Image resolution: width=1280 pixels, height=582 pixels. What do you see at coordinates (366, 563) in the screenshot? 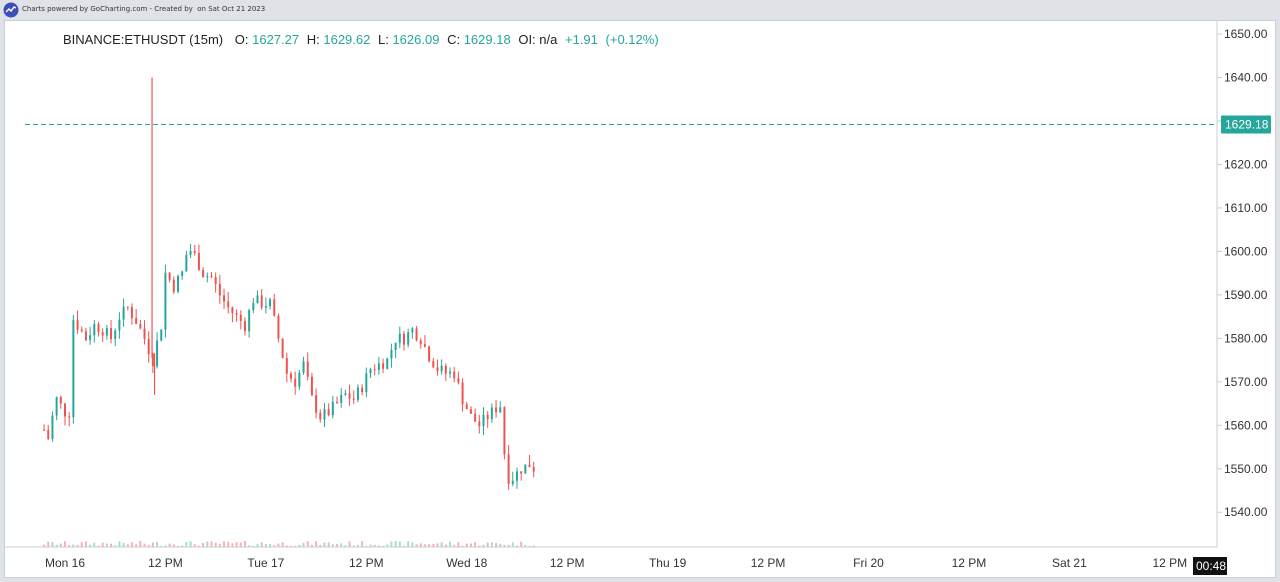
I see `x-tick-label: 12 PM` at bounding box center [366, 563].